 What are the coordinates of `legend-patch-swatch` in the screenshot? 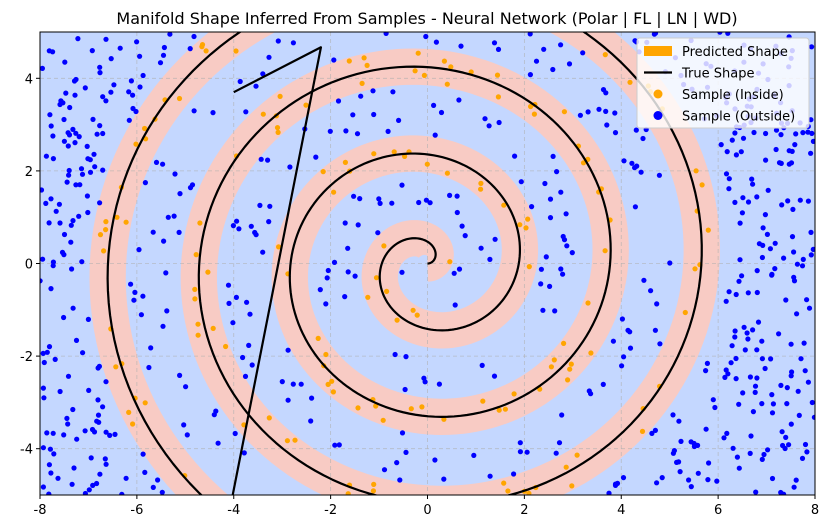 It's located at (658, 51).